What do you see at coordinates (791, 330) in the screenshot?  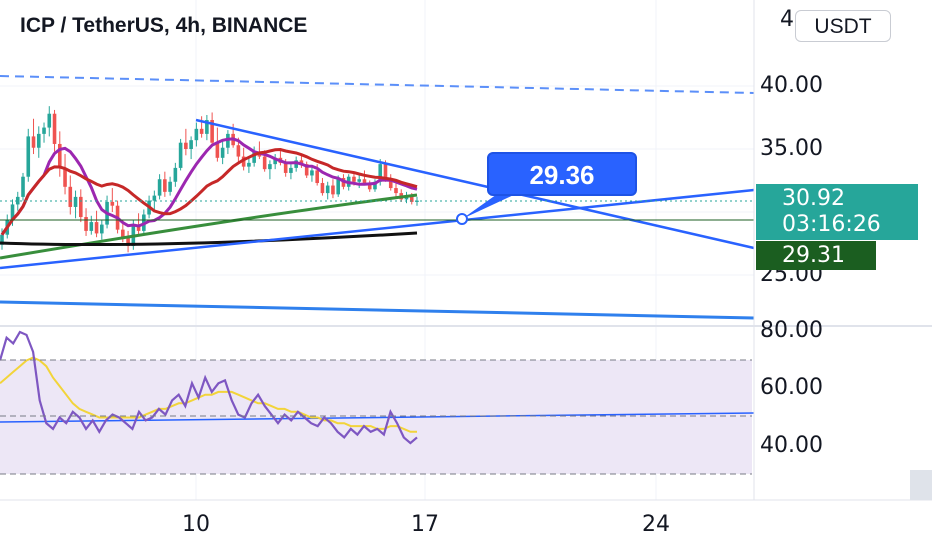 I see `rsi-label-80: 80.00` at bounding box center [791, 330].